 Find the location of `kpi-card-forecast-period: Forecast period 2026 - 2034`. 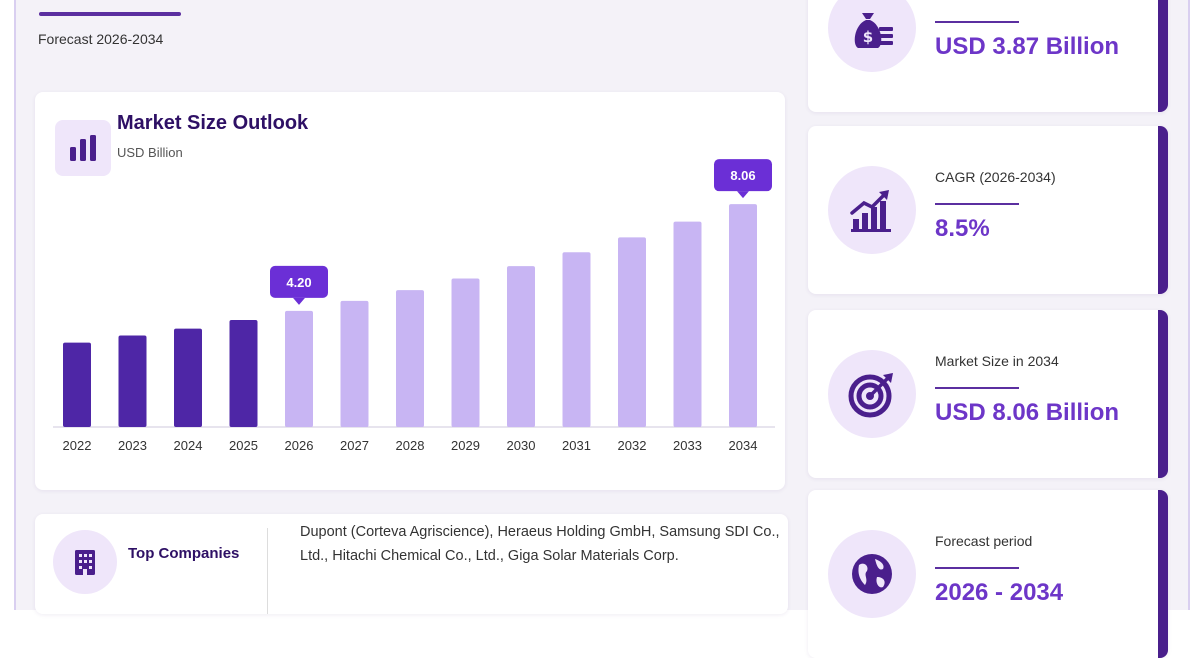

kpi-card-forecast-period: Forecast period 2026 - 2034 is located at coordinates (988, 574).